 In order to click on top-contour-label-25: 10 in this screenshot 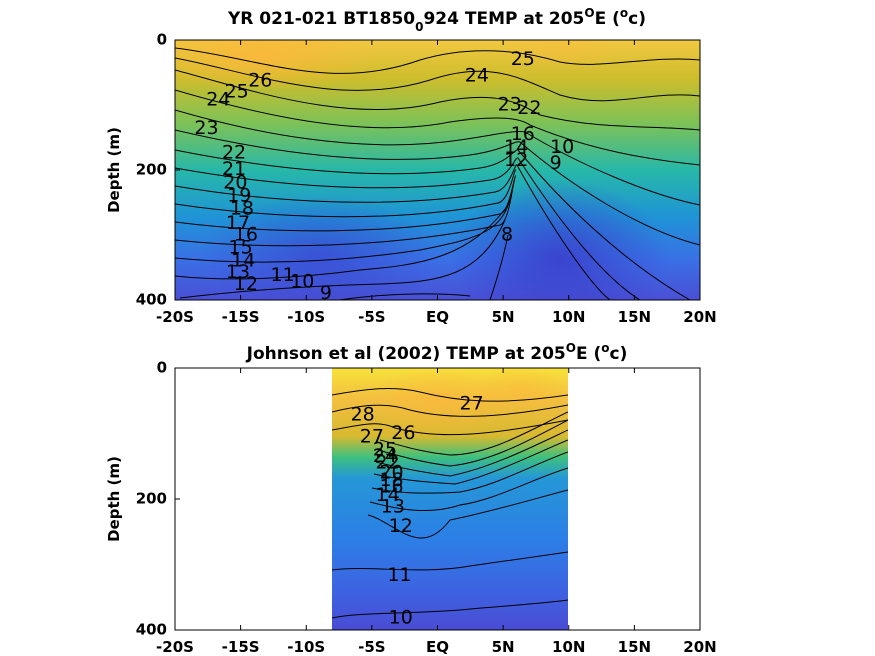, I will do `click(562, 147)`.